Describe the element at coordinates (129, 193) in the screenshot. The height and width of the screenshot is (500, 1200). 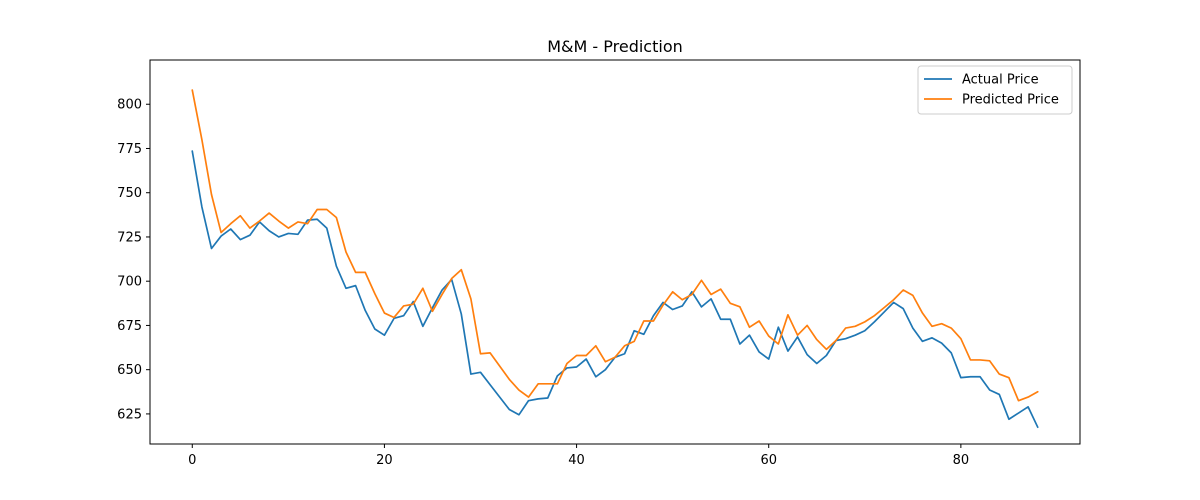
I see `y-tick-label: 750` at that location.